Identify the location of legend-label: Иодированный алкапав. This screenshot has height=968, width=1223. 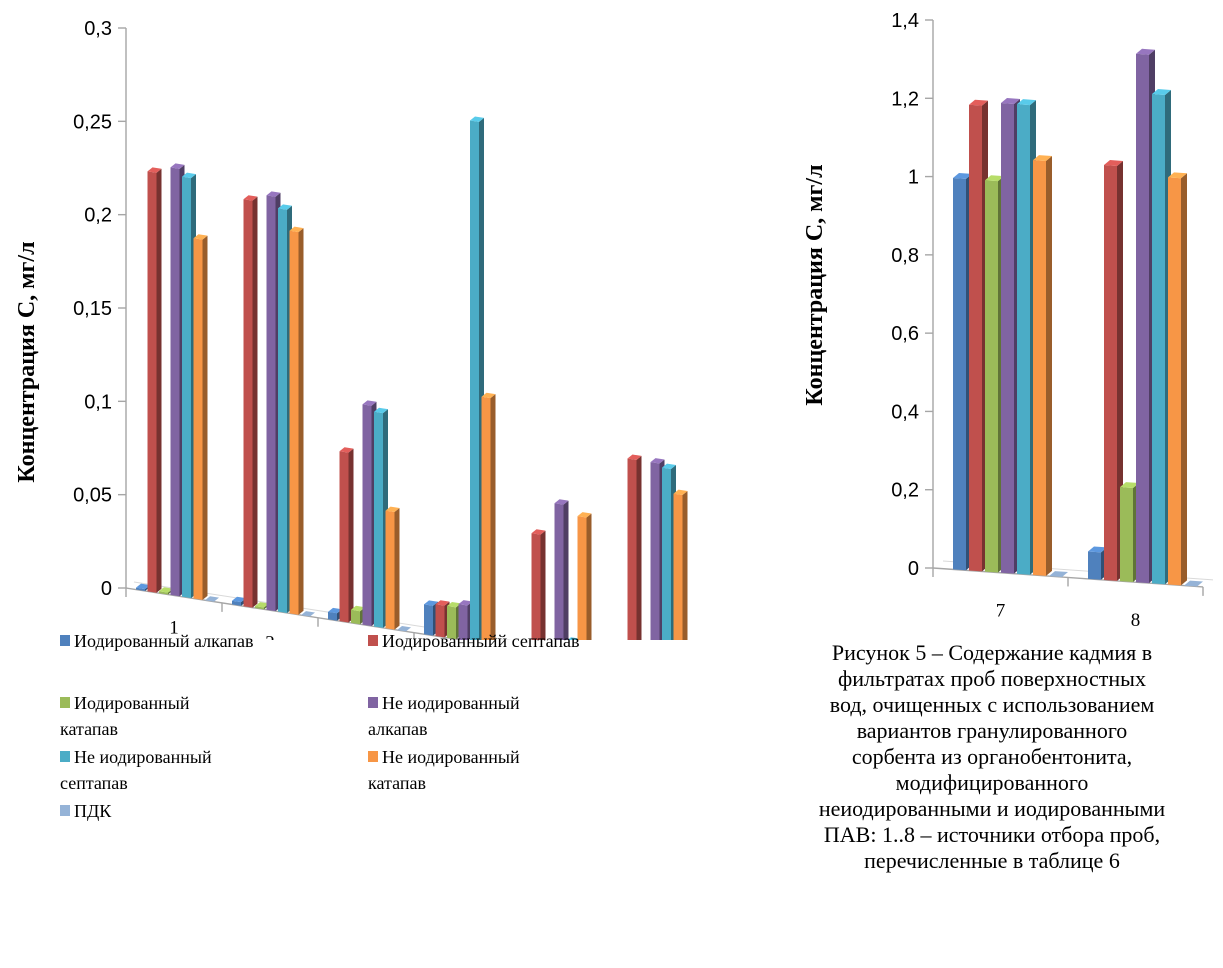
(164, 641).